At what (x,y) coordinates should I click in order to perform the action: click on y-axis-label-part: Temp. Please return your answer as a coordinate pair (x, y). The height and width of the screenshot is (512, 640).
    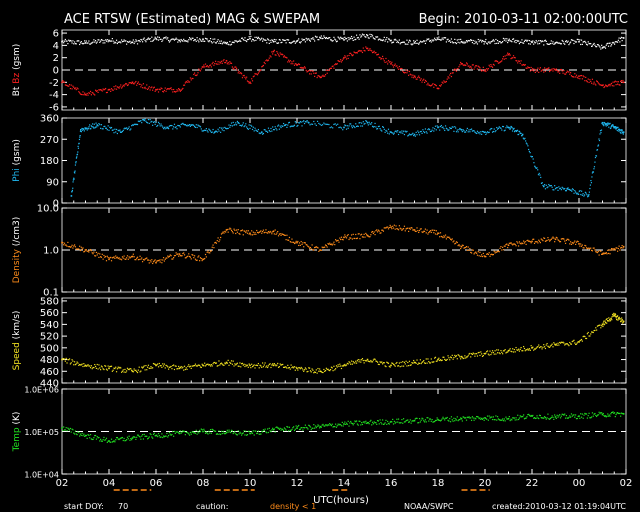
    Looking at the image, I should click on (17, 439).